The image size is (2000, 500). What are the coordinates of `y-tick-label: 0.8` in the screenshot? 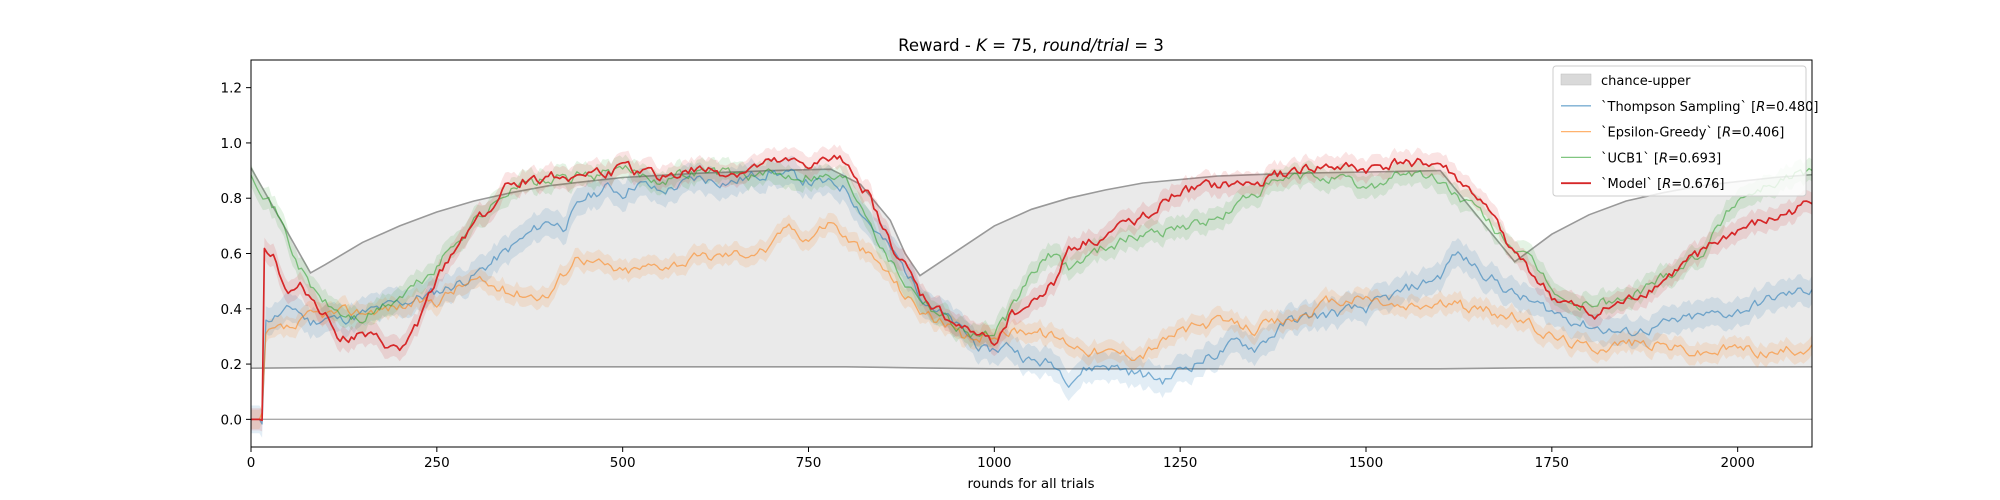 It's located at (231, 199).